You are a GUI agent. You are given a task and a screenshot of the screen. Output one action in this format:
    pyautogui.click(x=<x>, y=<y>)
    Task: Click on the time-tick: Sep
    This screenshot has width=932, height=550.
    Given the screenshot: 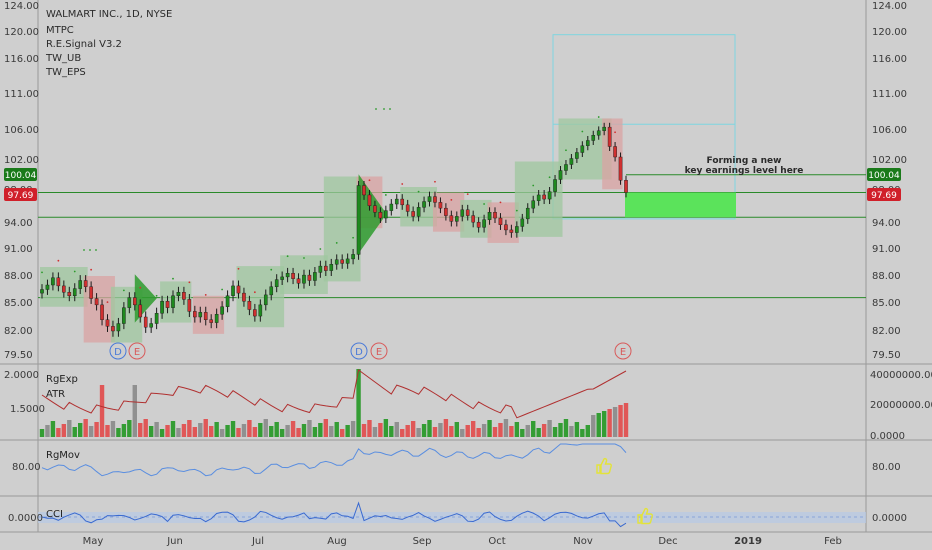 What is the action you would take?
    pyautogui.click(x=422, y=541)
    